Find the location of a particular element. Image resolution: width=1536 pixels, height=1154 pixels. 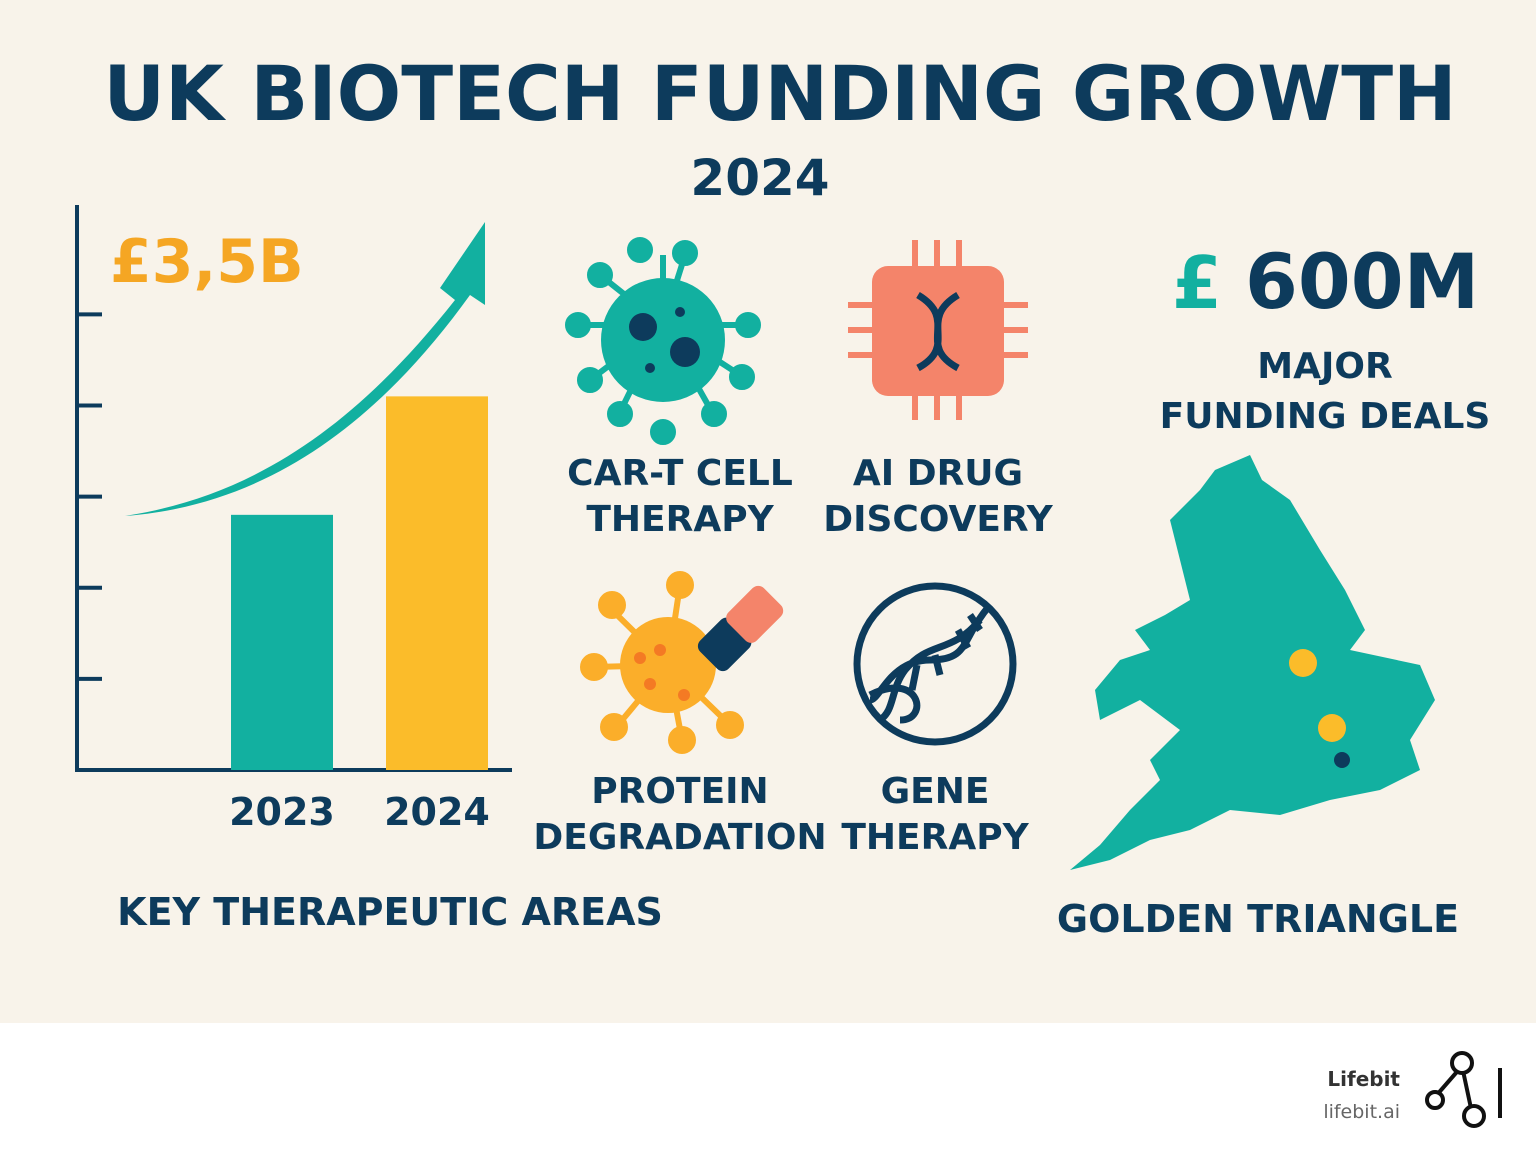

subtitle: 2024 is located at coordinates (759, 178).